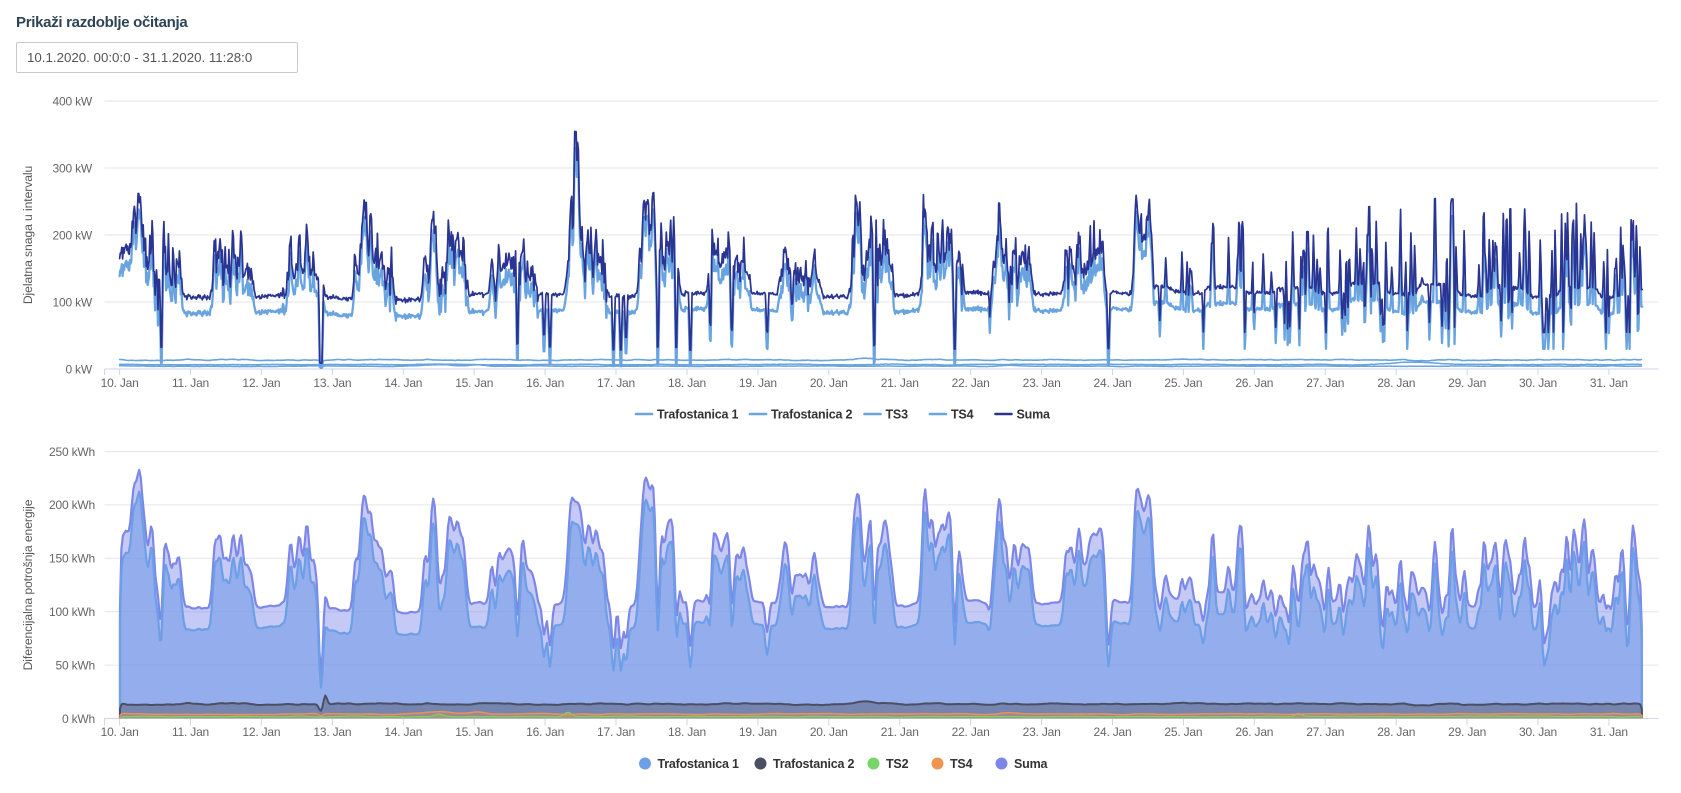 The image size is (1681, 793). What do you see at coordinates (72, 559) in the screenshot?
I see `svg-text: 150 kWh` at bounding box center [72, 559].